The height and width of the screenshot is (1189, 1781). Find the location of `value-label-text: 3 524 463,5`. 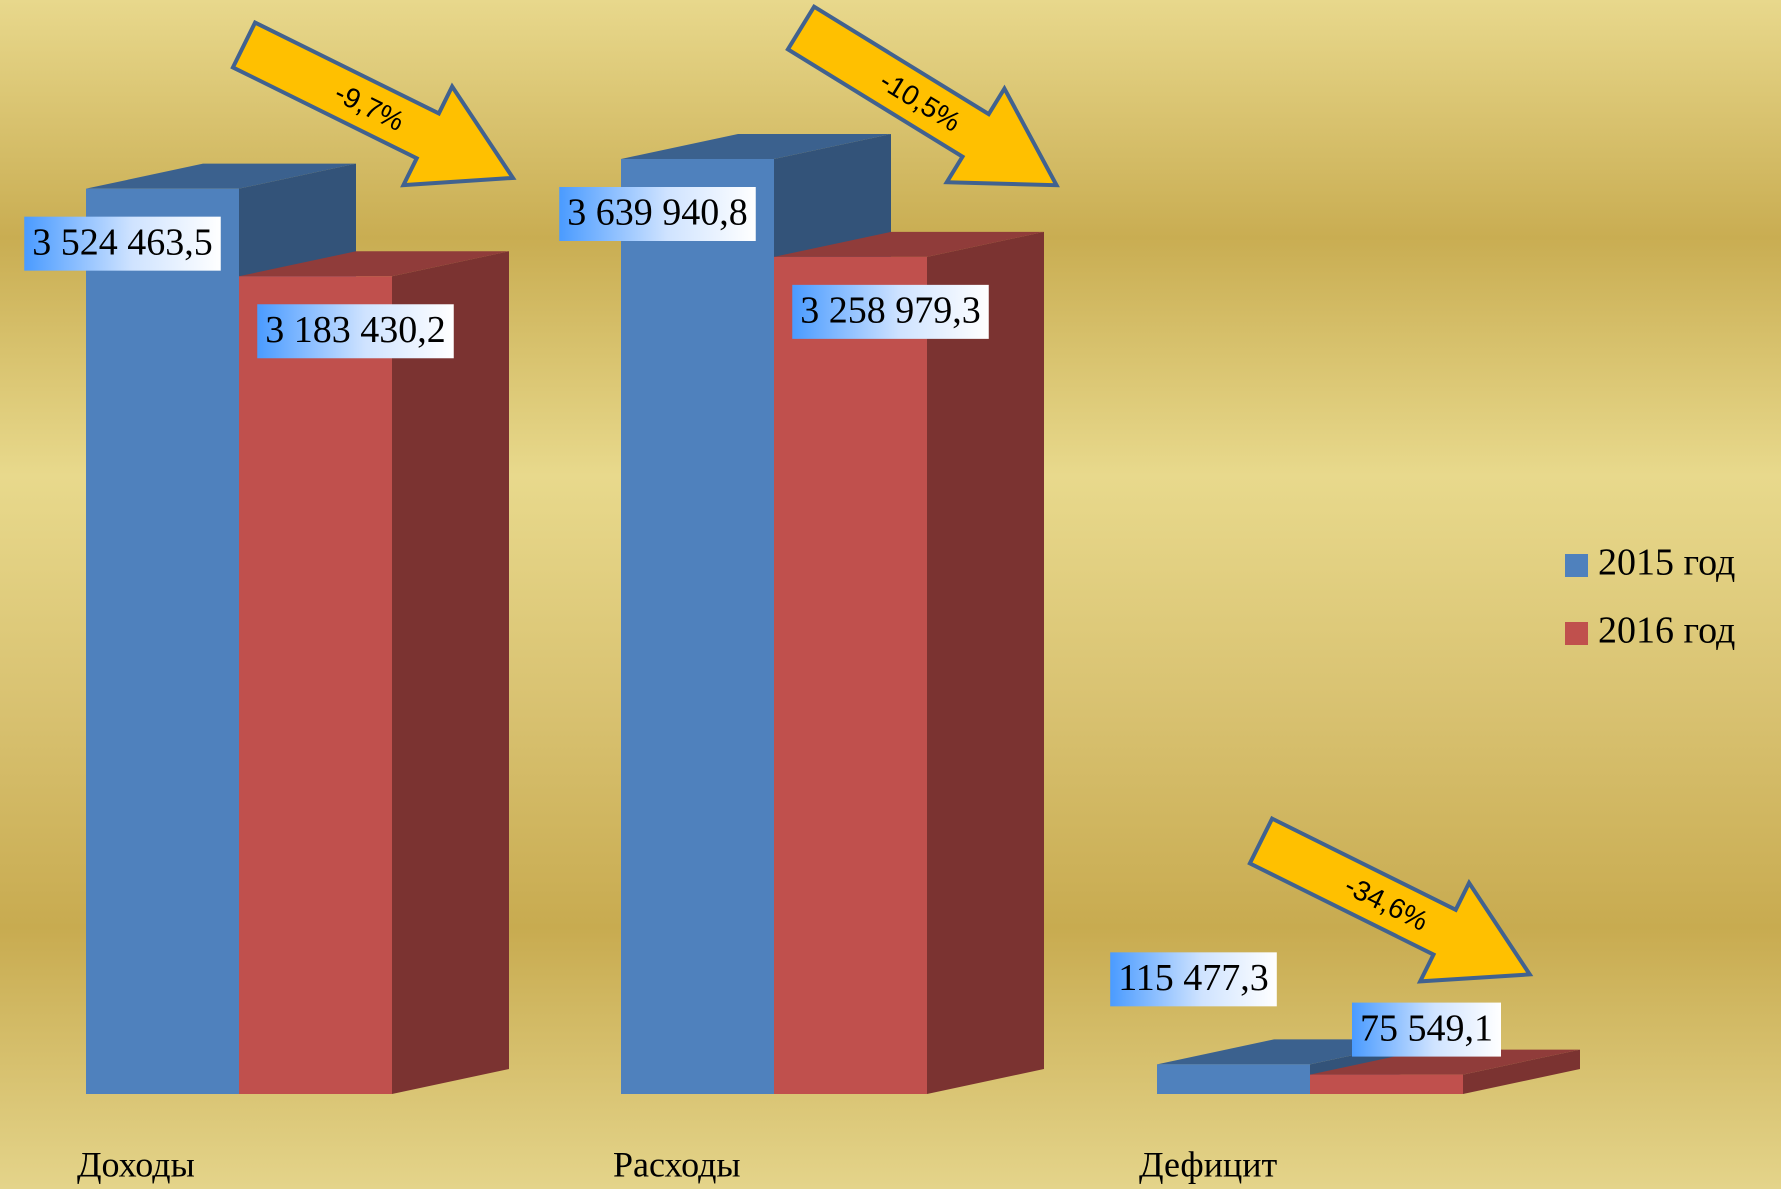

value-label-text: 3 524 463,5 is located at coordinates (122, 242).